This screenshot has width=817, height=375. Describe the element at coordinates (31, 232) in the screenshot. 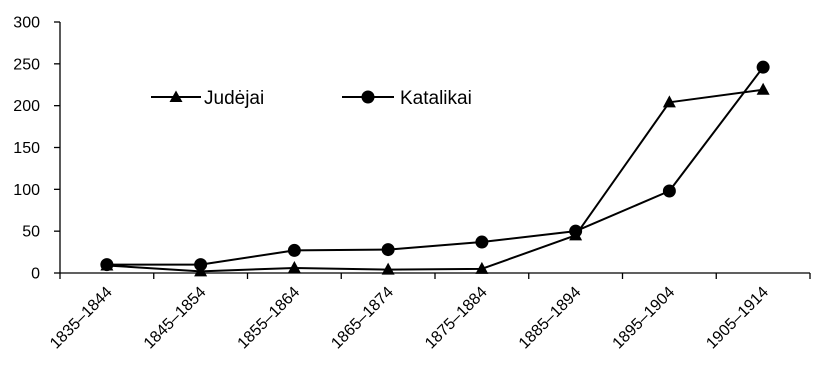

I see `y-tick-label: 50` at that location.